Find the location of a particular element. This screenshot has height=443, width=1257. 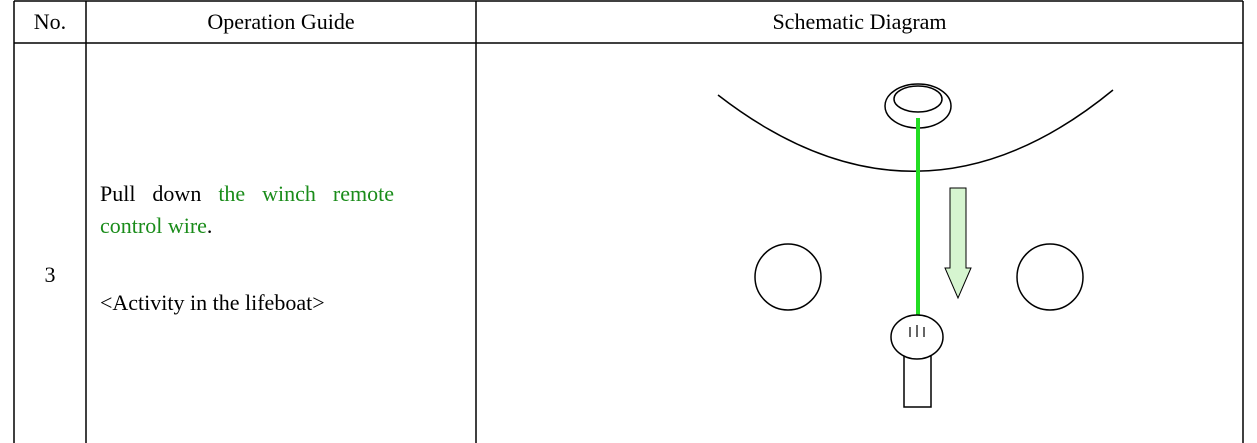

operation-guide: Pull down the winch remote control wire. is located at coordinates (247, 210).